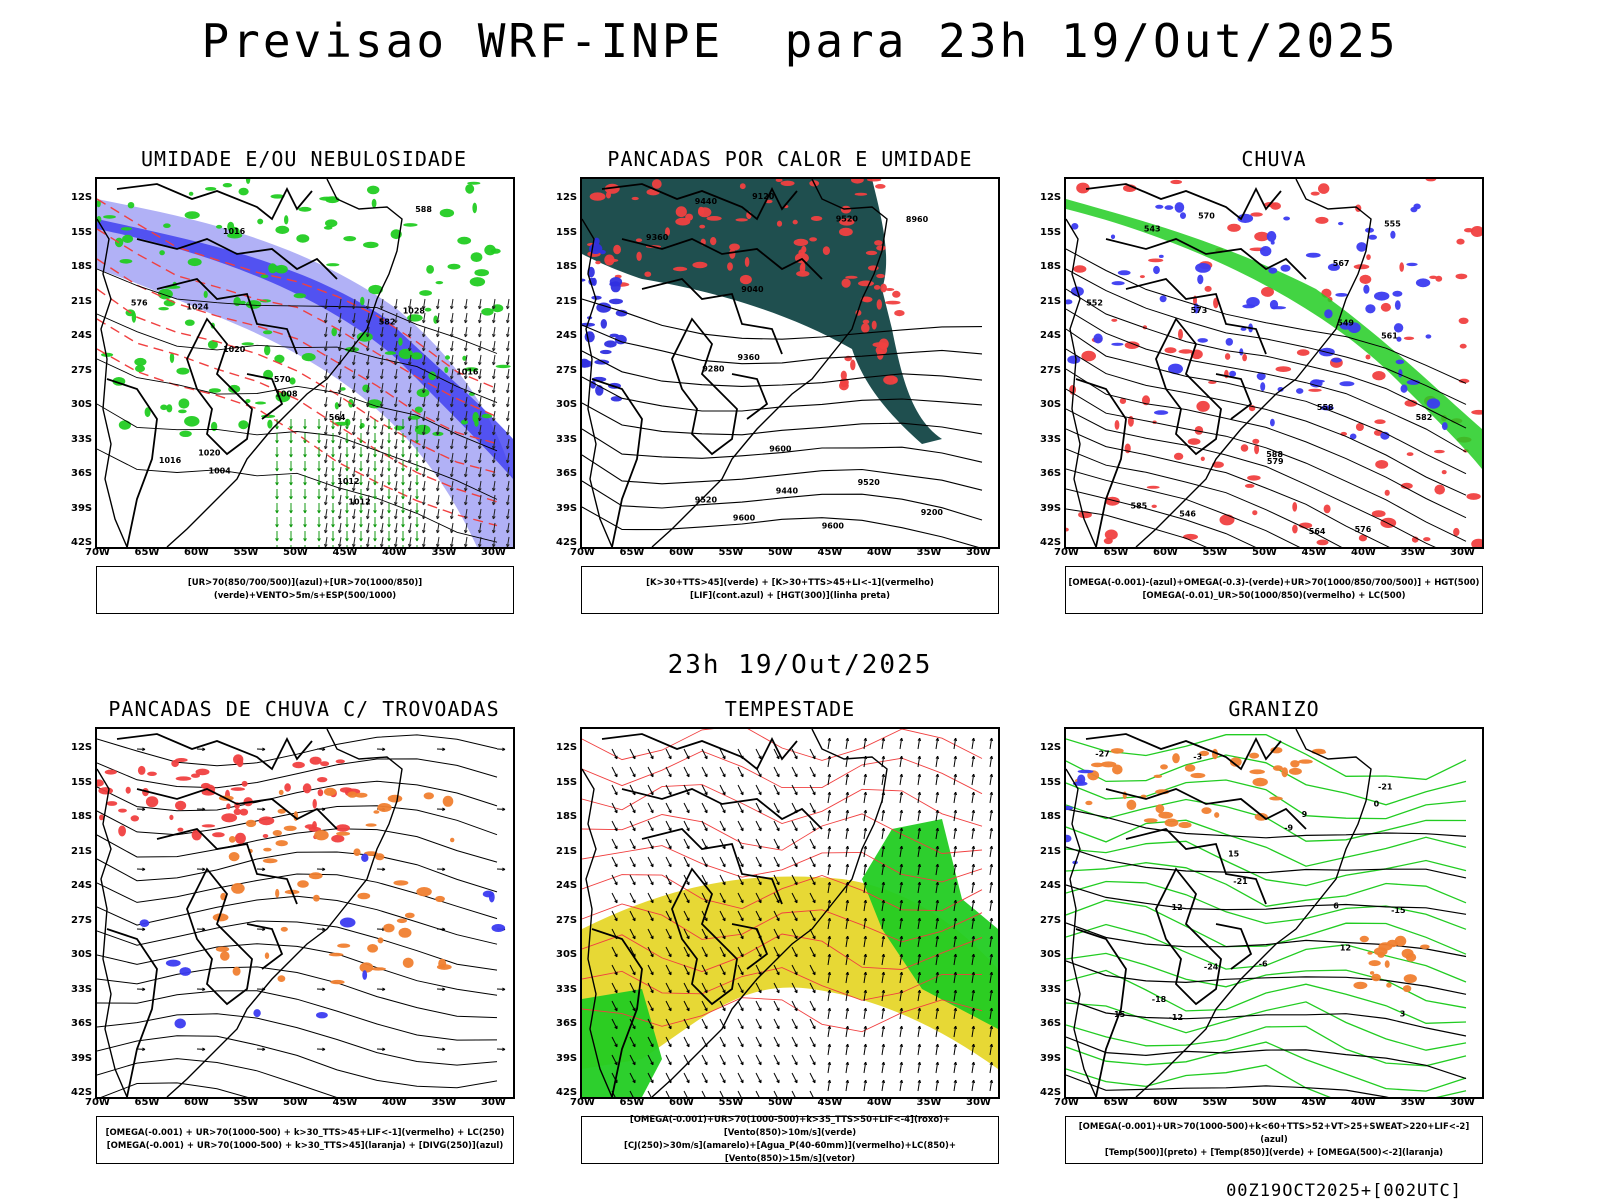 The height and width of the screenshot is (1201, 1600). I want to click on contour-label: 561, so click(1389, 336).